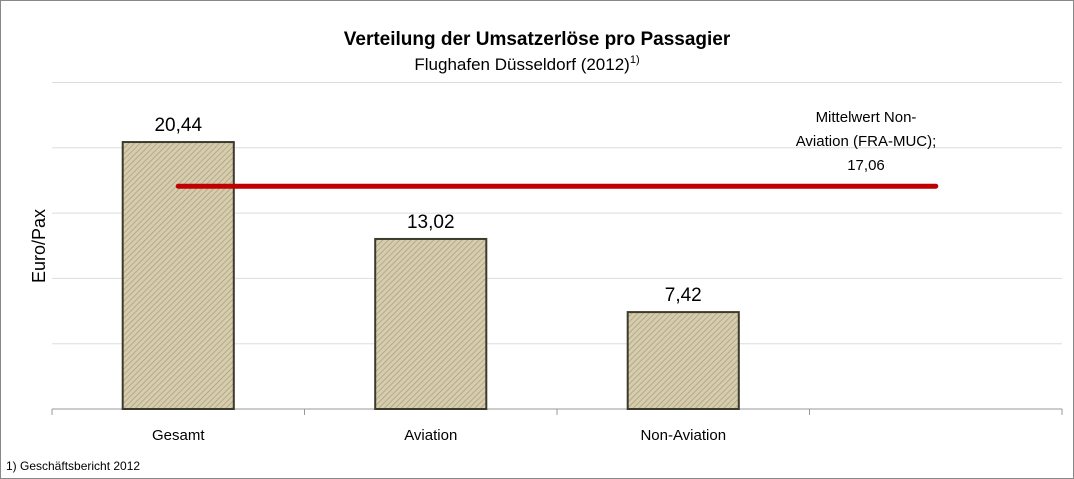 The height and width of the screenshot is (479, 1074). What do you see at coordinates (178, 125) in the screenshot?
I see `value-label: 20,44` at bounding box center [178, 125].